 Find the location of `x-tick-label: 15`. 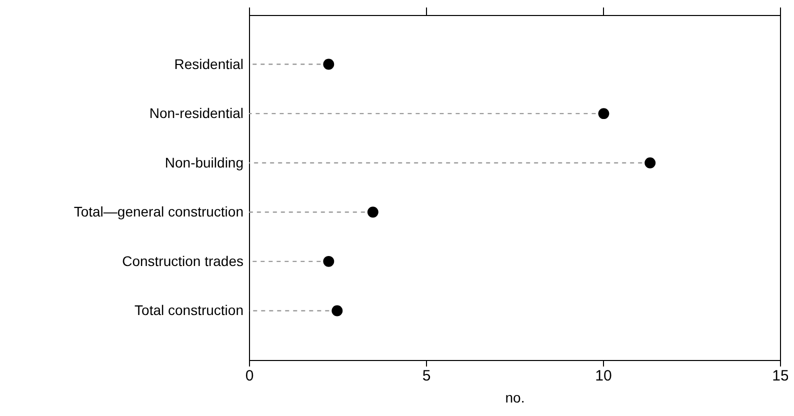

x-tick-label: 15 is located at coordinates (780, 376).